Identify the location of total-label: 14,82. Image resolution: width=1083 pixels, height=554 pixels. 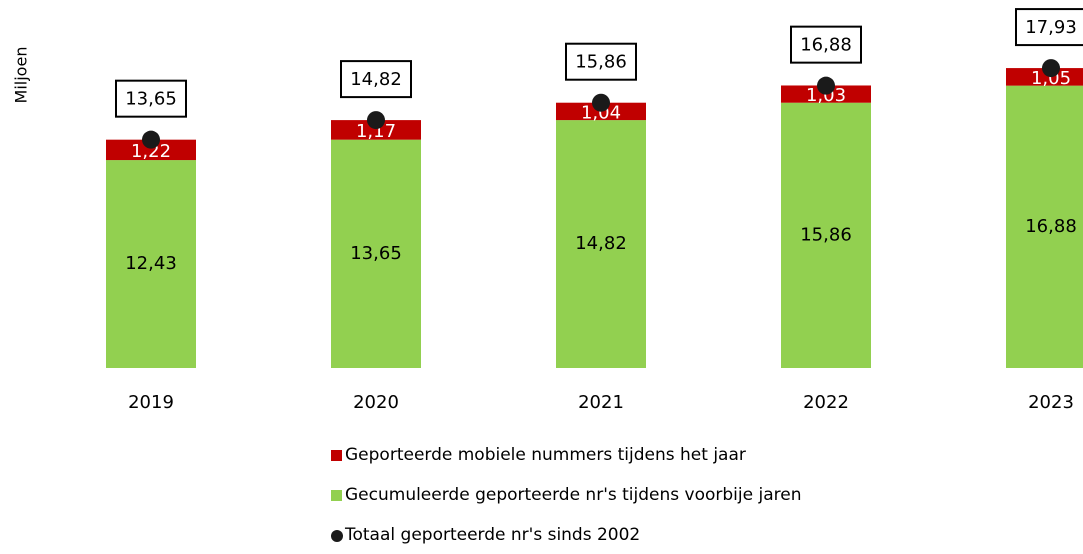
(376, 79).